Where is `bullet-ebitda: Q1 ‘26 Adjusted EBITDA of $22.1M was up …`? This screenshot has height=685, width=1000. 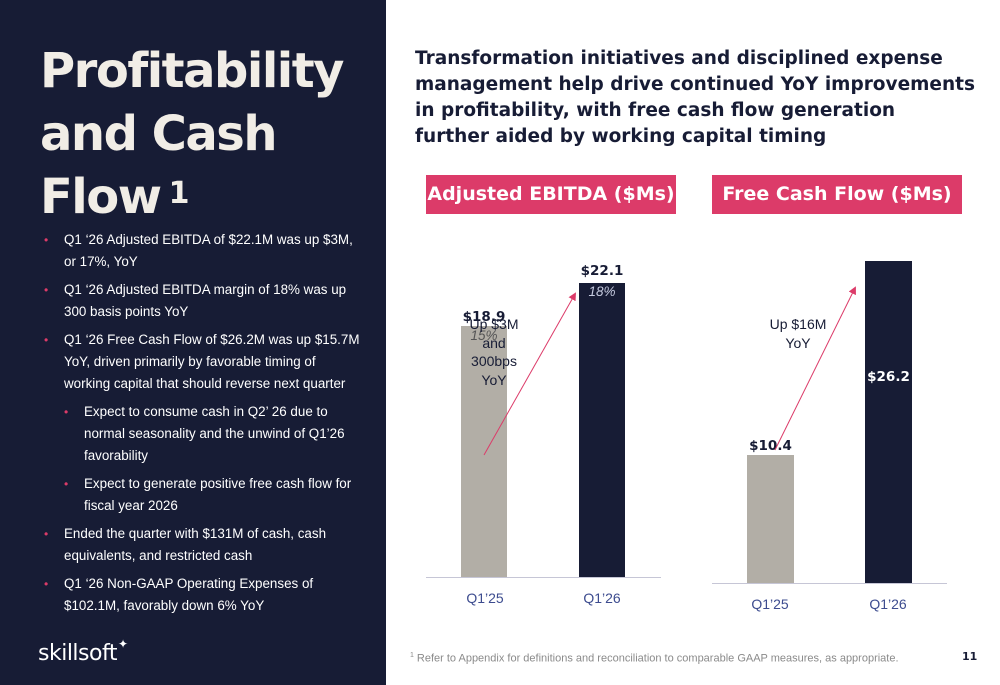
bullet-ebitda: Q1 ‘26 Adjusted EBITDA of $22.1M was up … is located at coordinates (204, 251).